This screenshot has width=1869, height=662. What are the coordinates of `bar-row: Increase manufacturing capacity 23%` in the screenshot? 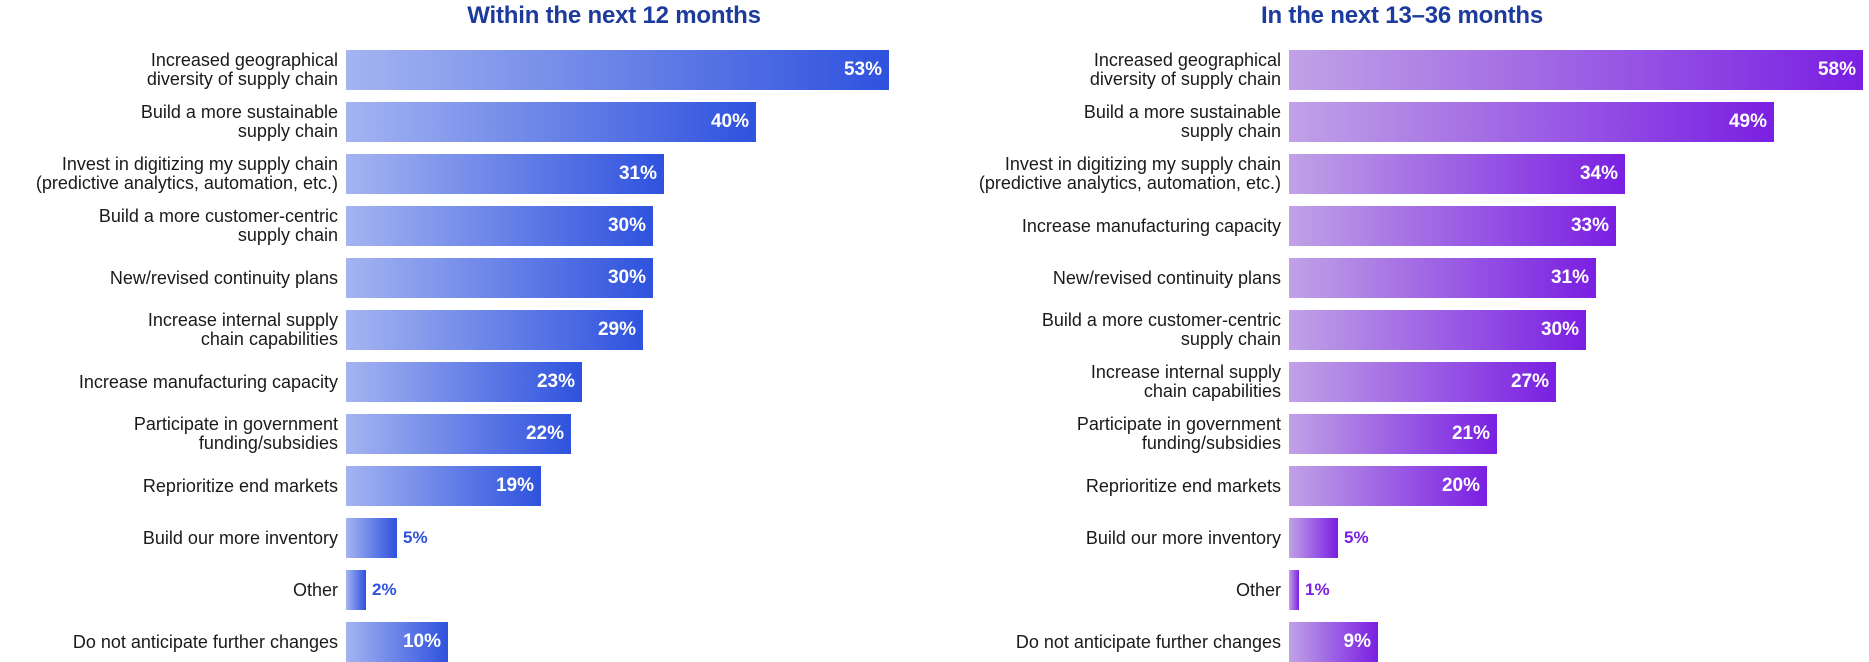 It's located at (455, 382).